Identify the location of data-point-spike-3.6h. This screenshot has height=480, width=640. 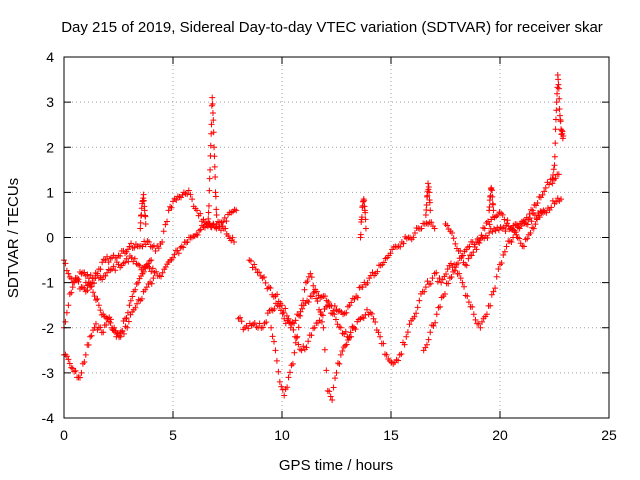
(140, 222).